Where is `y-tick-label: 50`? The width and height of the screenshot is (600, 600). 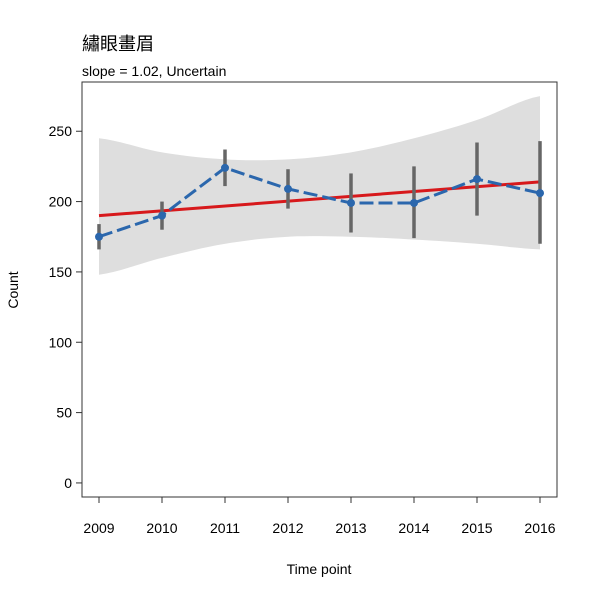 y-tick-label: 50 is located at coordinates (64, 413).